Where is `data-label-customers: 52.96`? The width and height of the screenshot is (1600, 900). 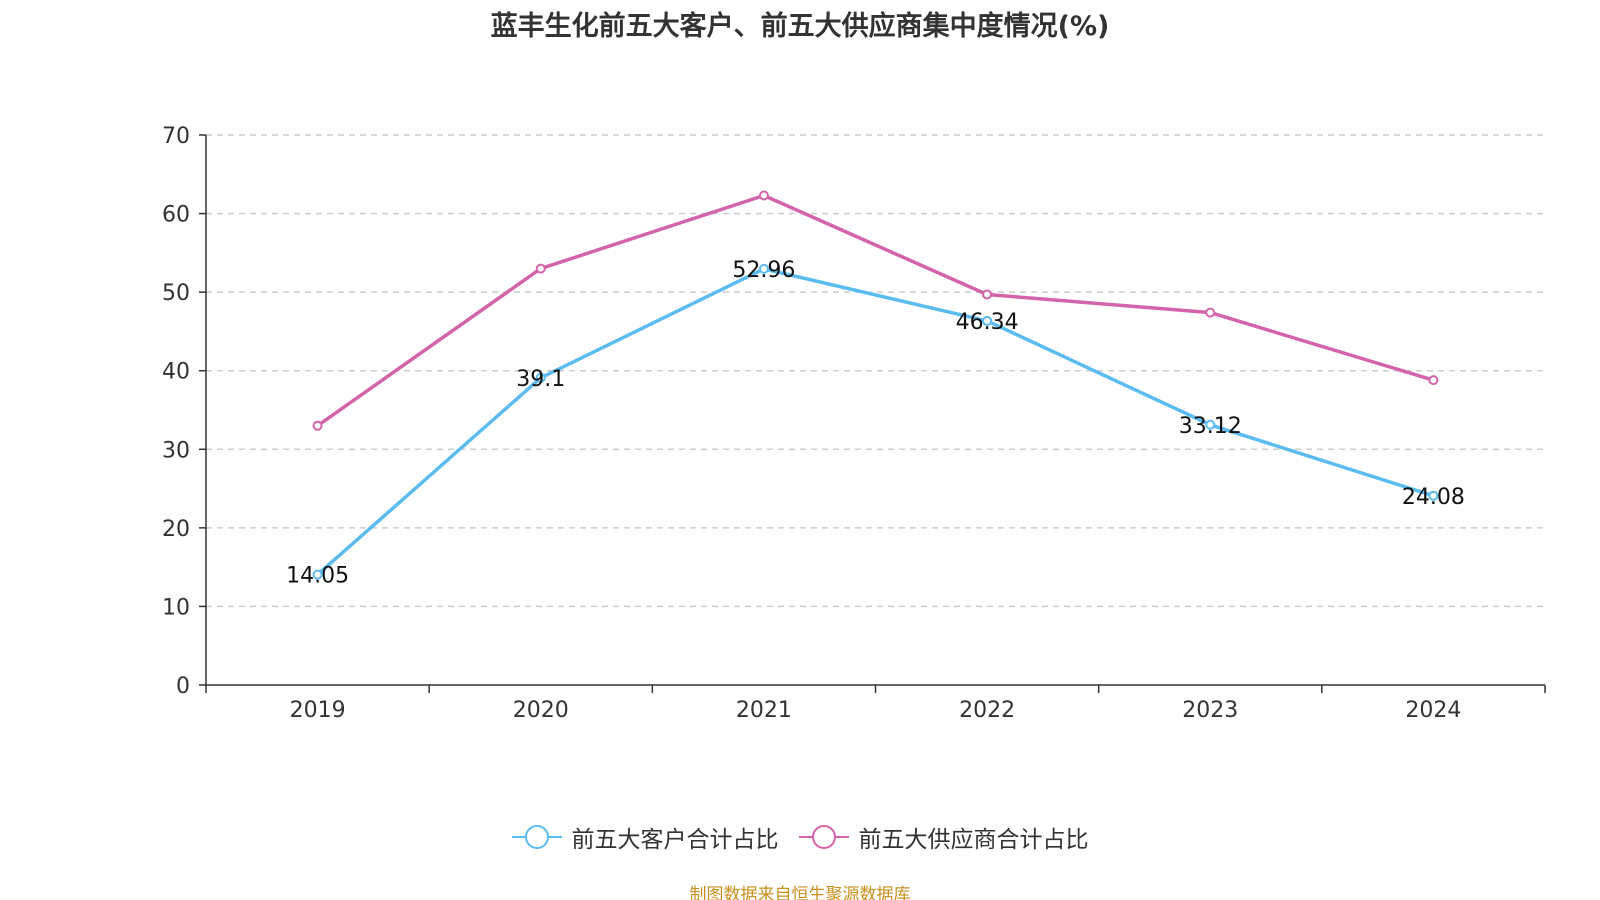 data-label-customers: 52.96 is located at coordinates (763, 270).